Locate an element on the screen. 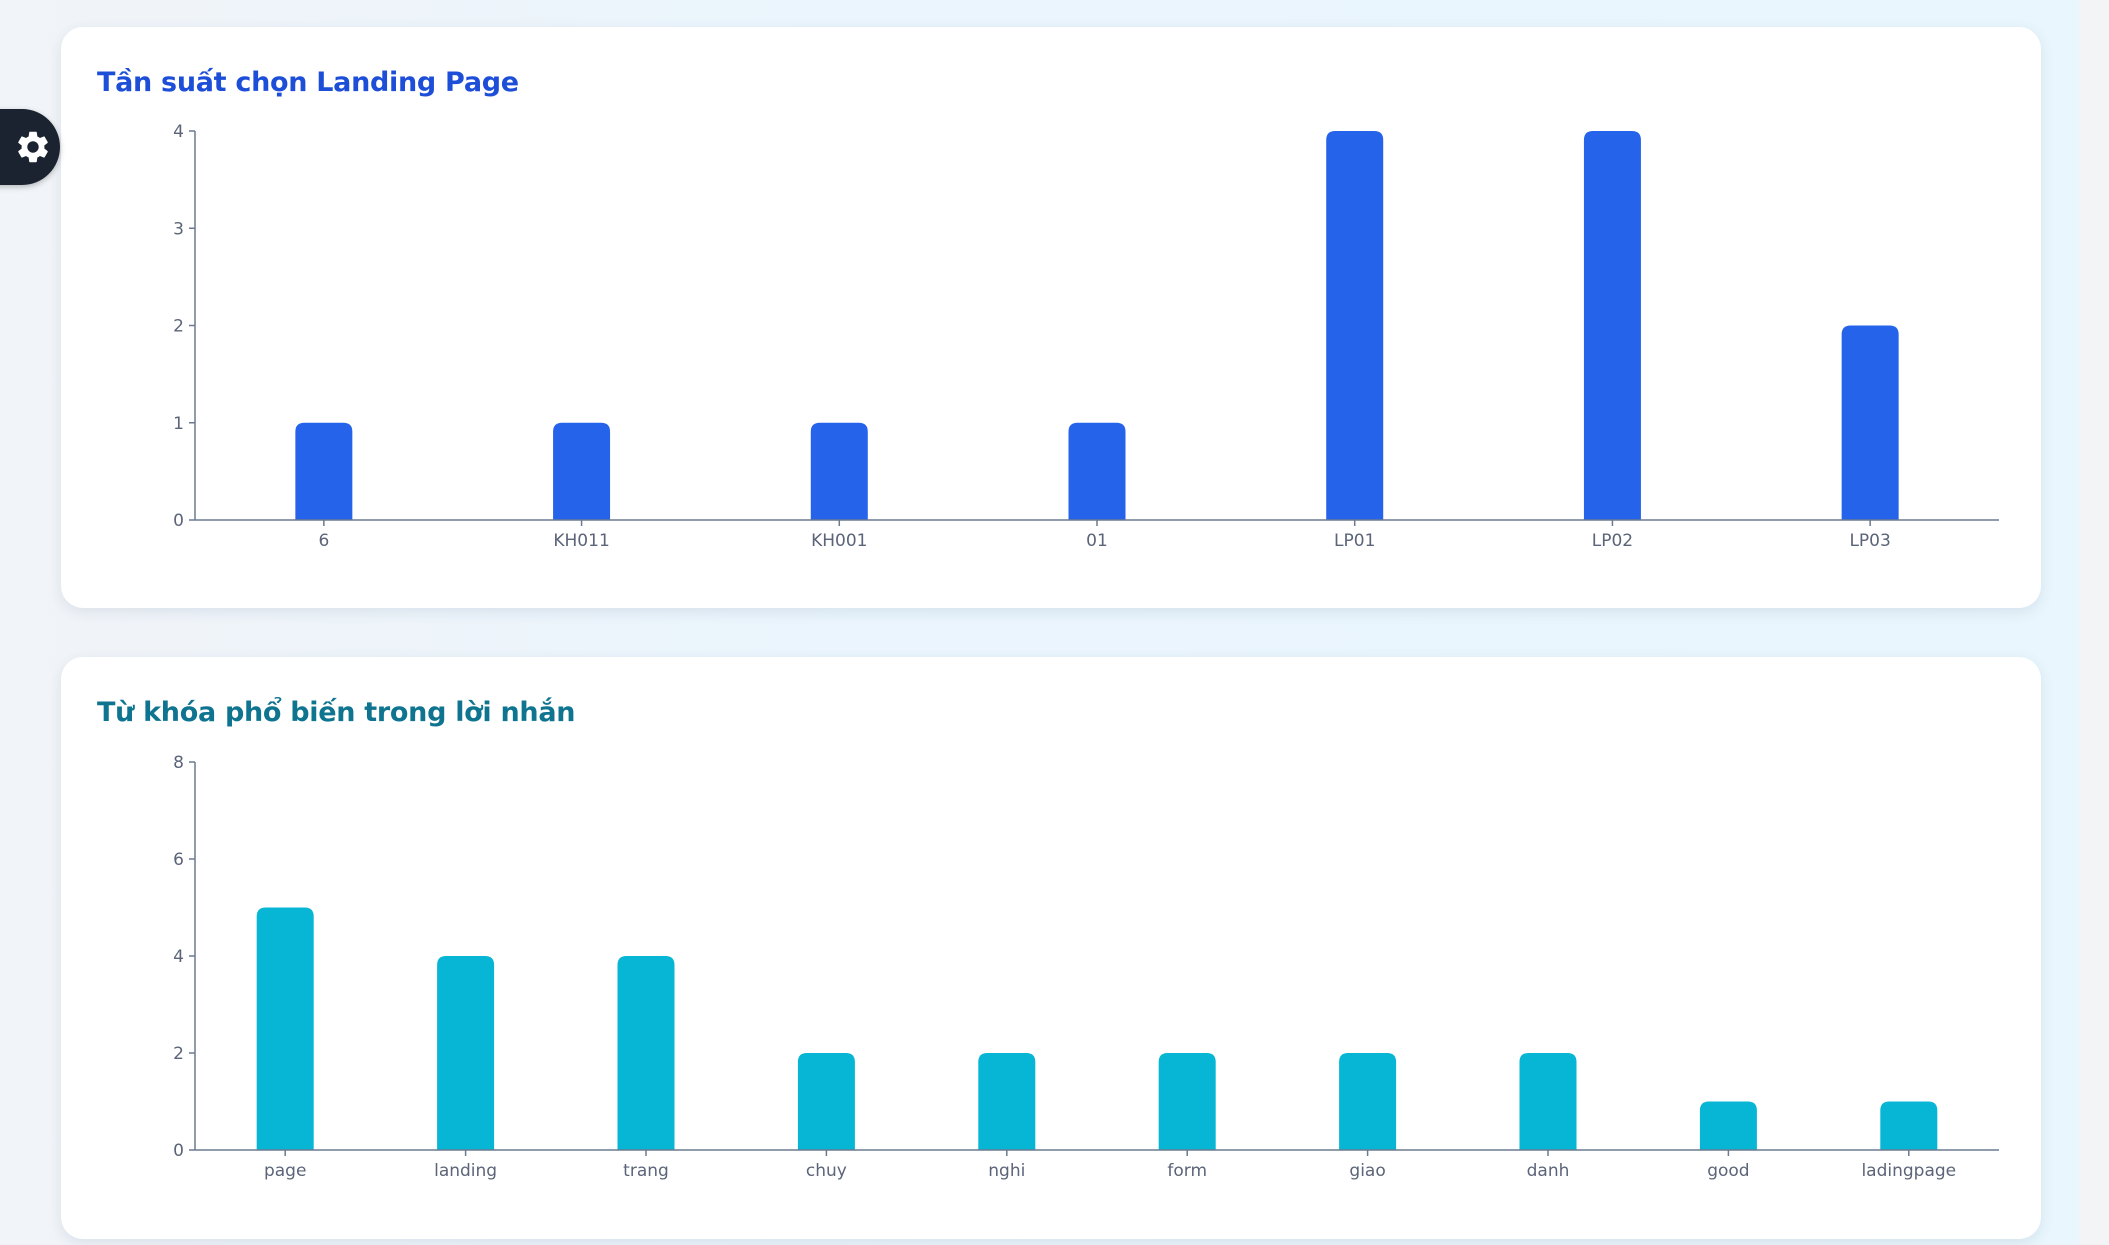  chart-title: Từ khóa phổ biến trong lời nhắn is located at coordinates (336, 712).